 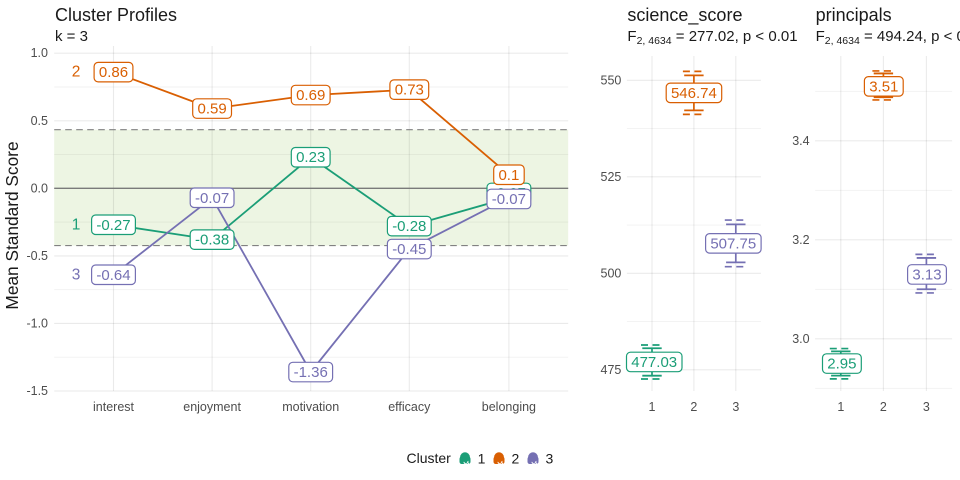 I want to click on svg-text: Mean Standard Score, so click(x=12, y=225).